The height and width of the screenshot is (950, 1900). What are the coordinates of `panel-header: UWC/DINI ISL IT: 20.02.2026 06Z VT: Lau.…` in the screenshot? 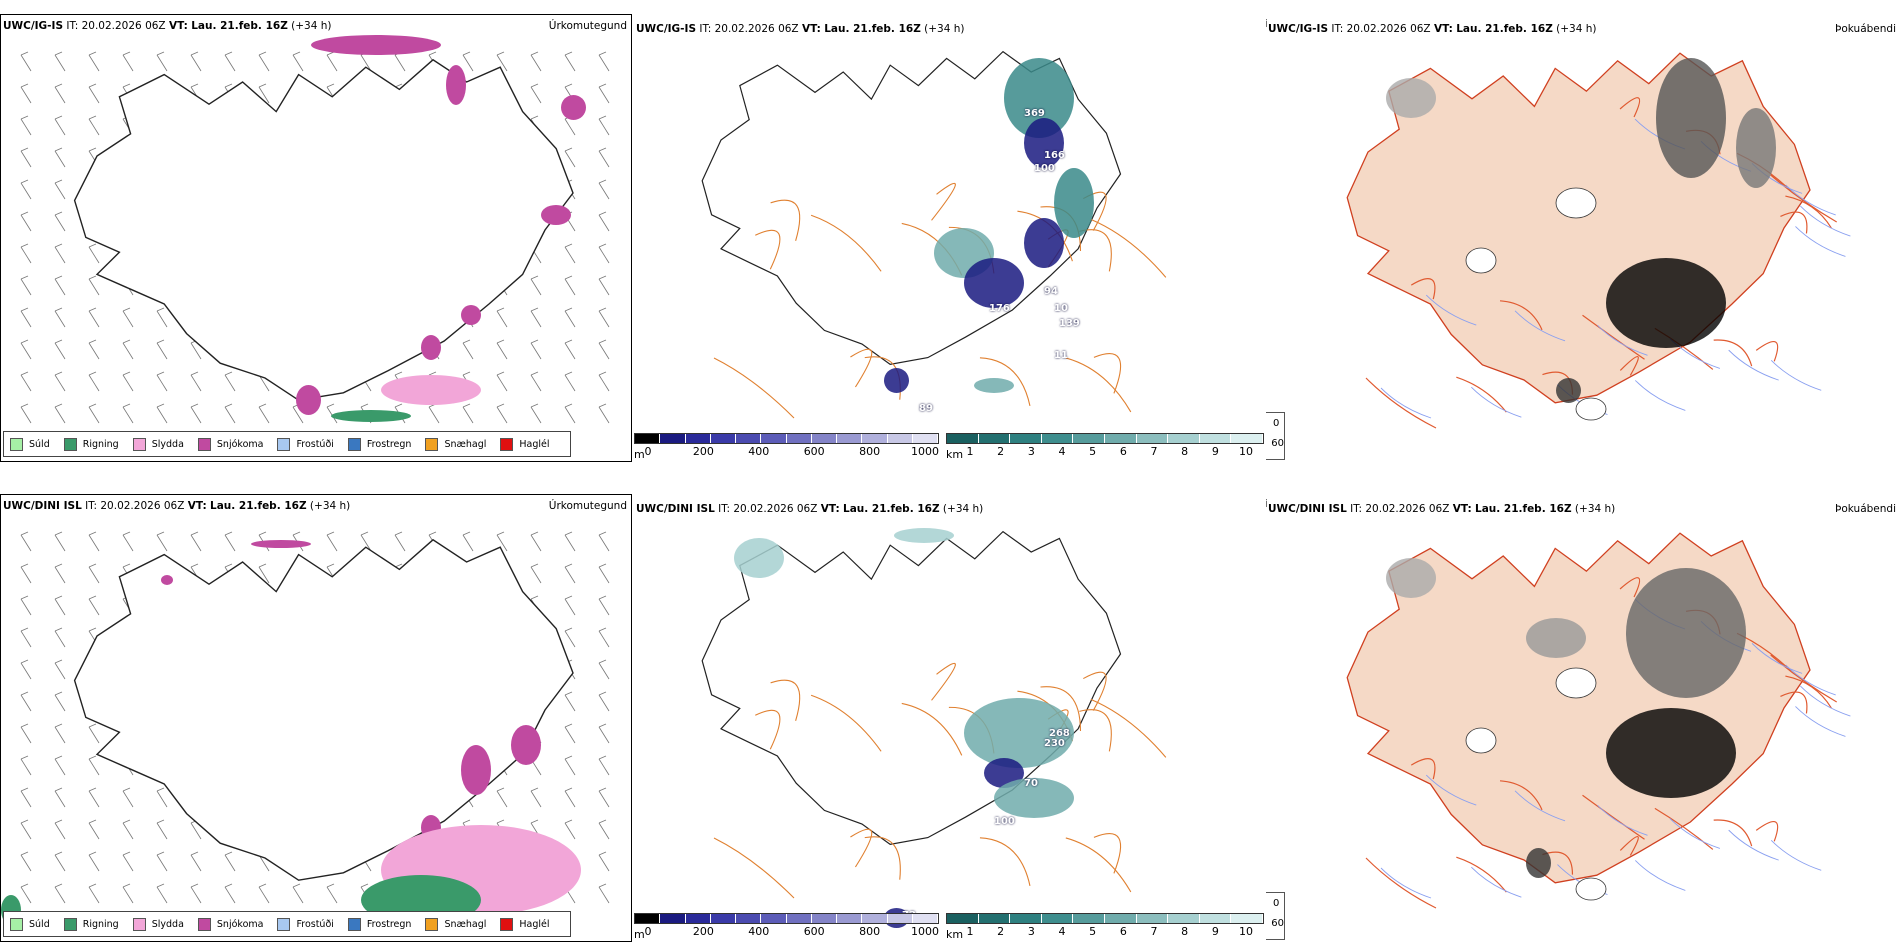 It's located at (176, 506).